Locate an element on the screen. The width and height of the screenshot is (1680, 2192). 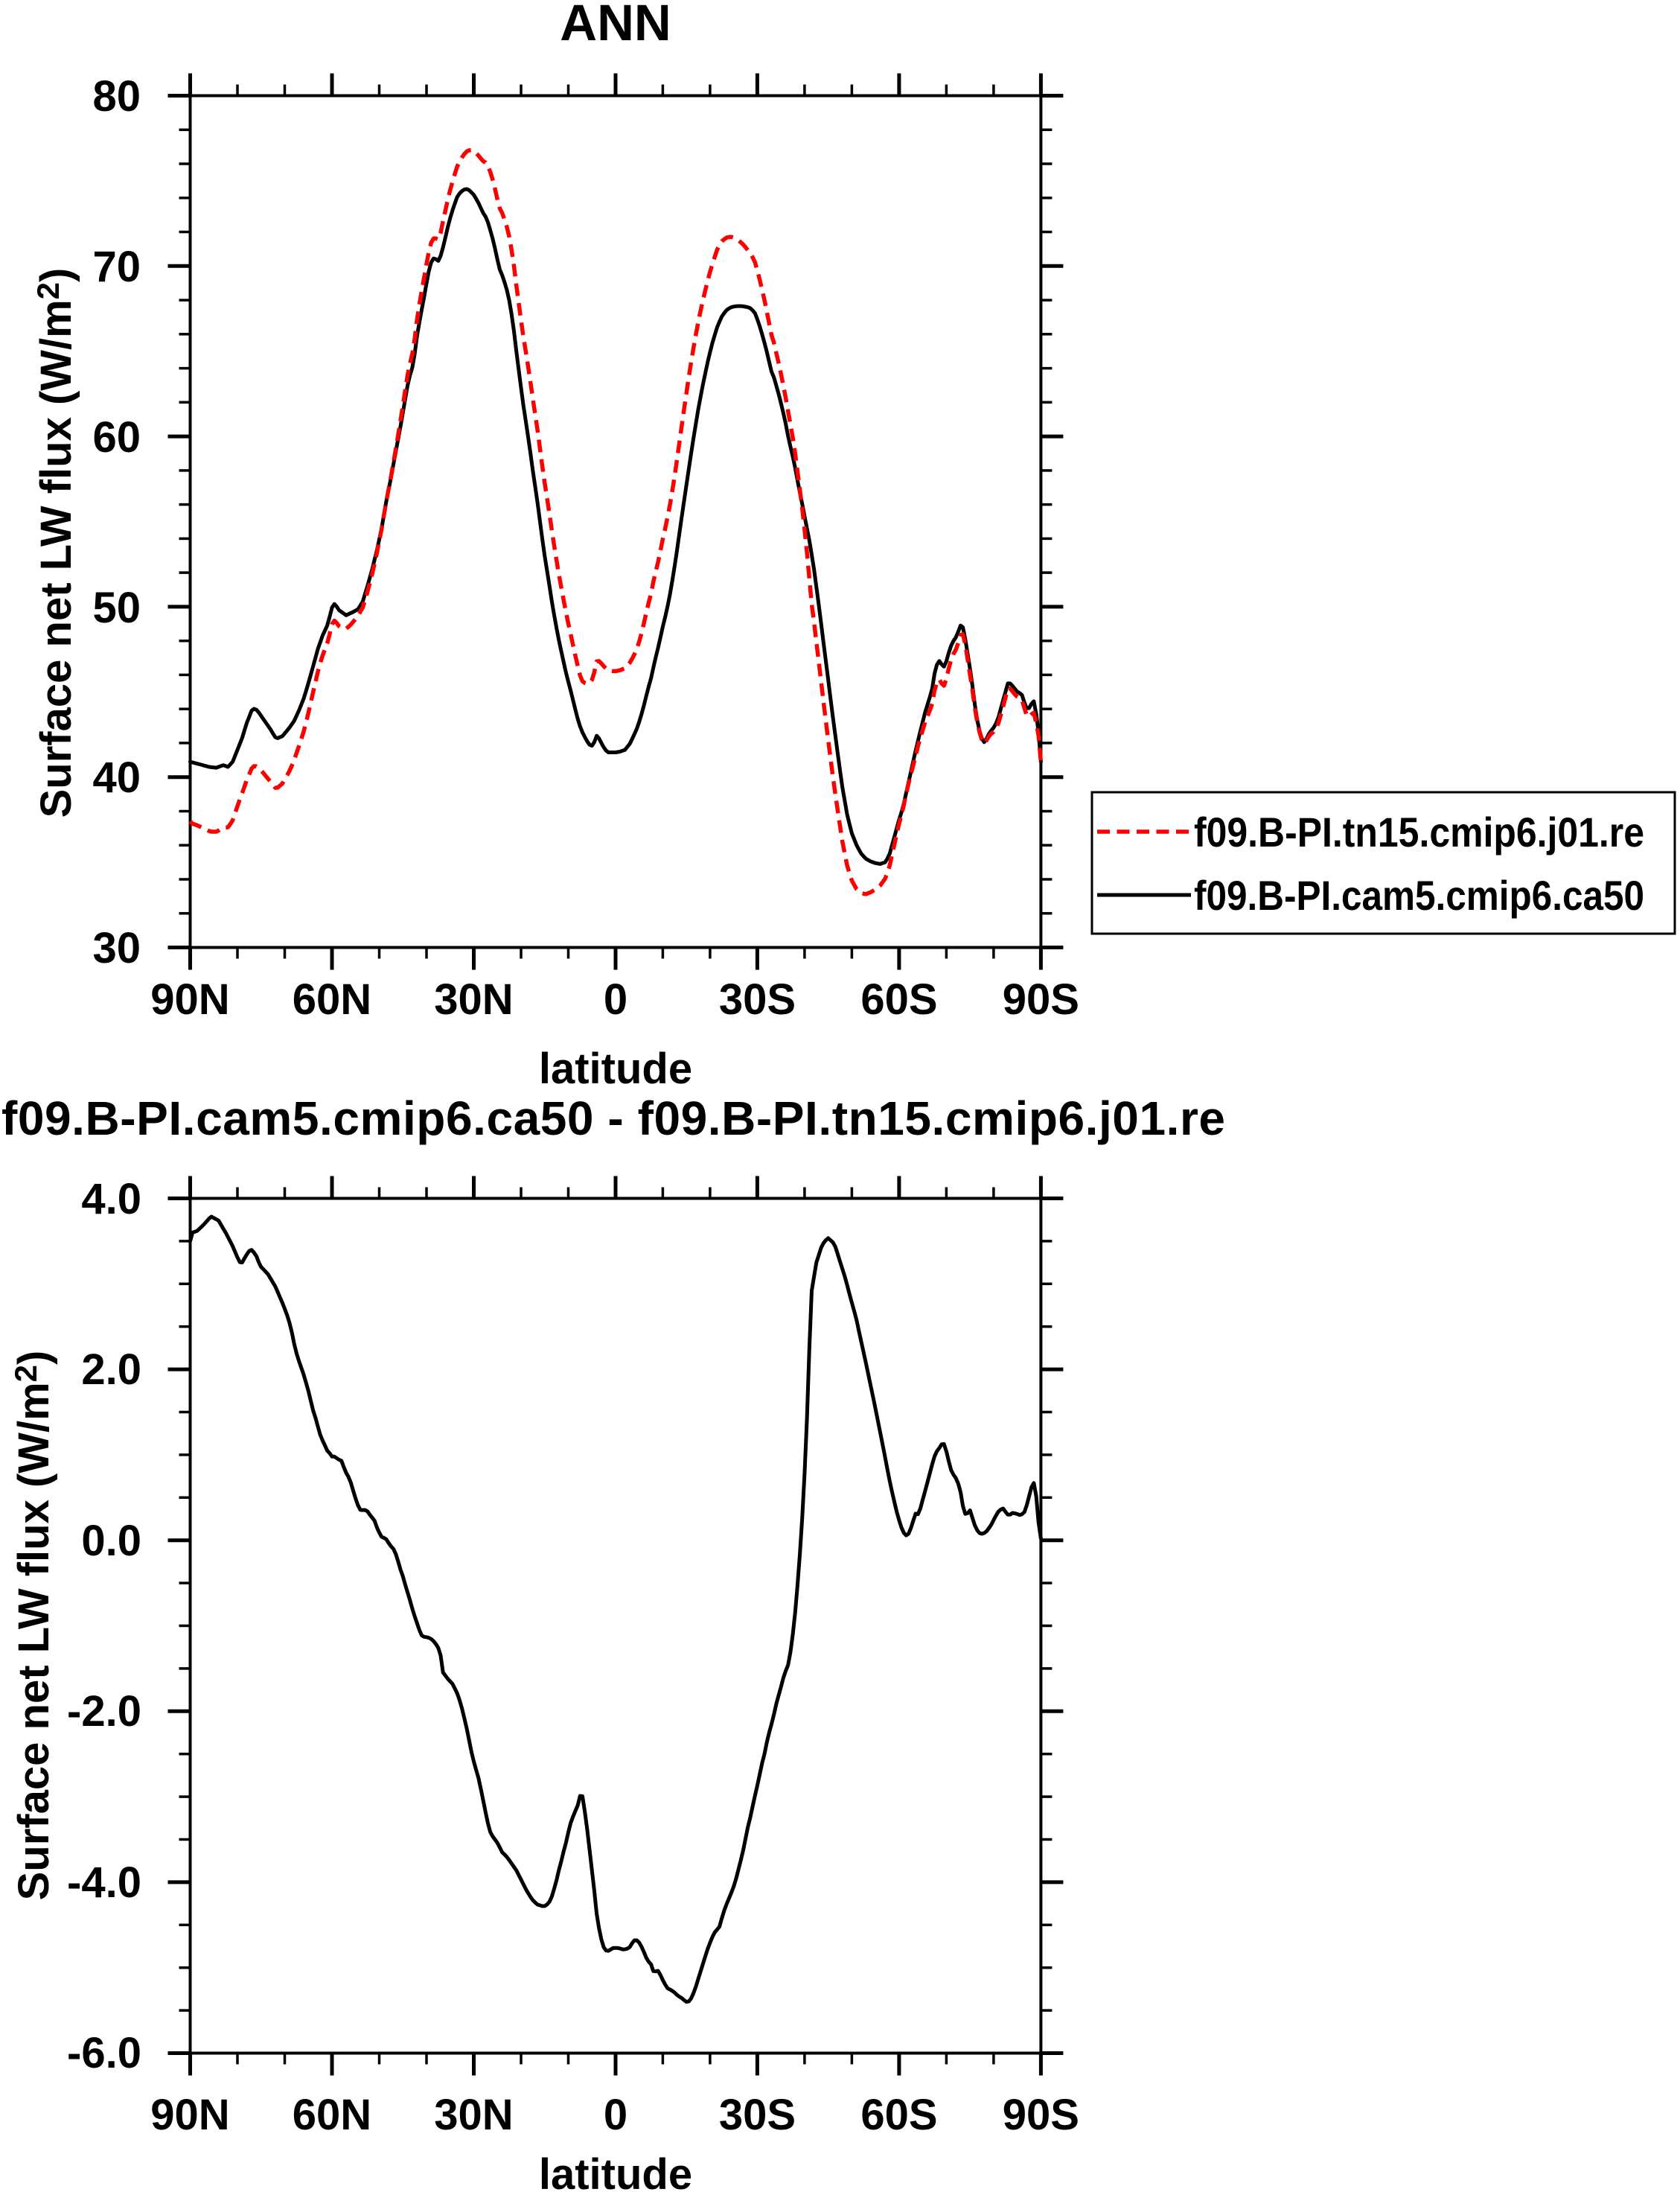
svg-text: -6.0 is located at coordinates (104, 2053).